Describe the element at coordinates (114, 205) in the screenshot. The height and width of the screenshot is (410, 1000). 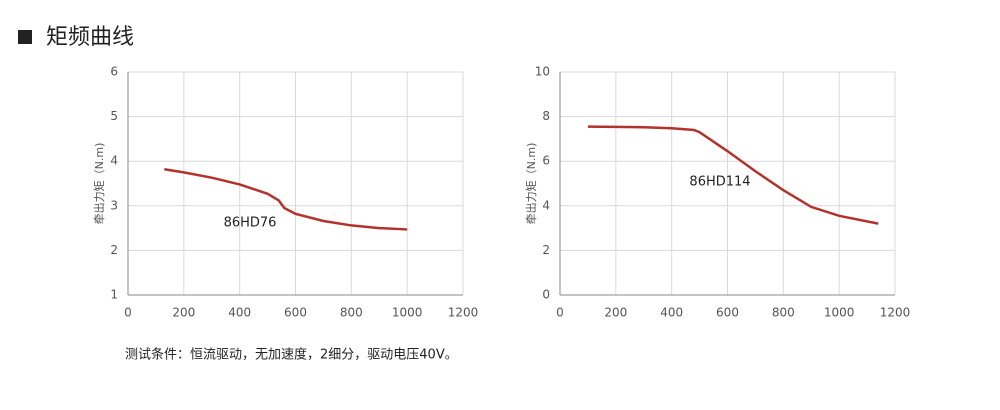
I see `y-tick-label: 3` at that location.